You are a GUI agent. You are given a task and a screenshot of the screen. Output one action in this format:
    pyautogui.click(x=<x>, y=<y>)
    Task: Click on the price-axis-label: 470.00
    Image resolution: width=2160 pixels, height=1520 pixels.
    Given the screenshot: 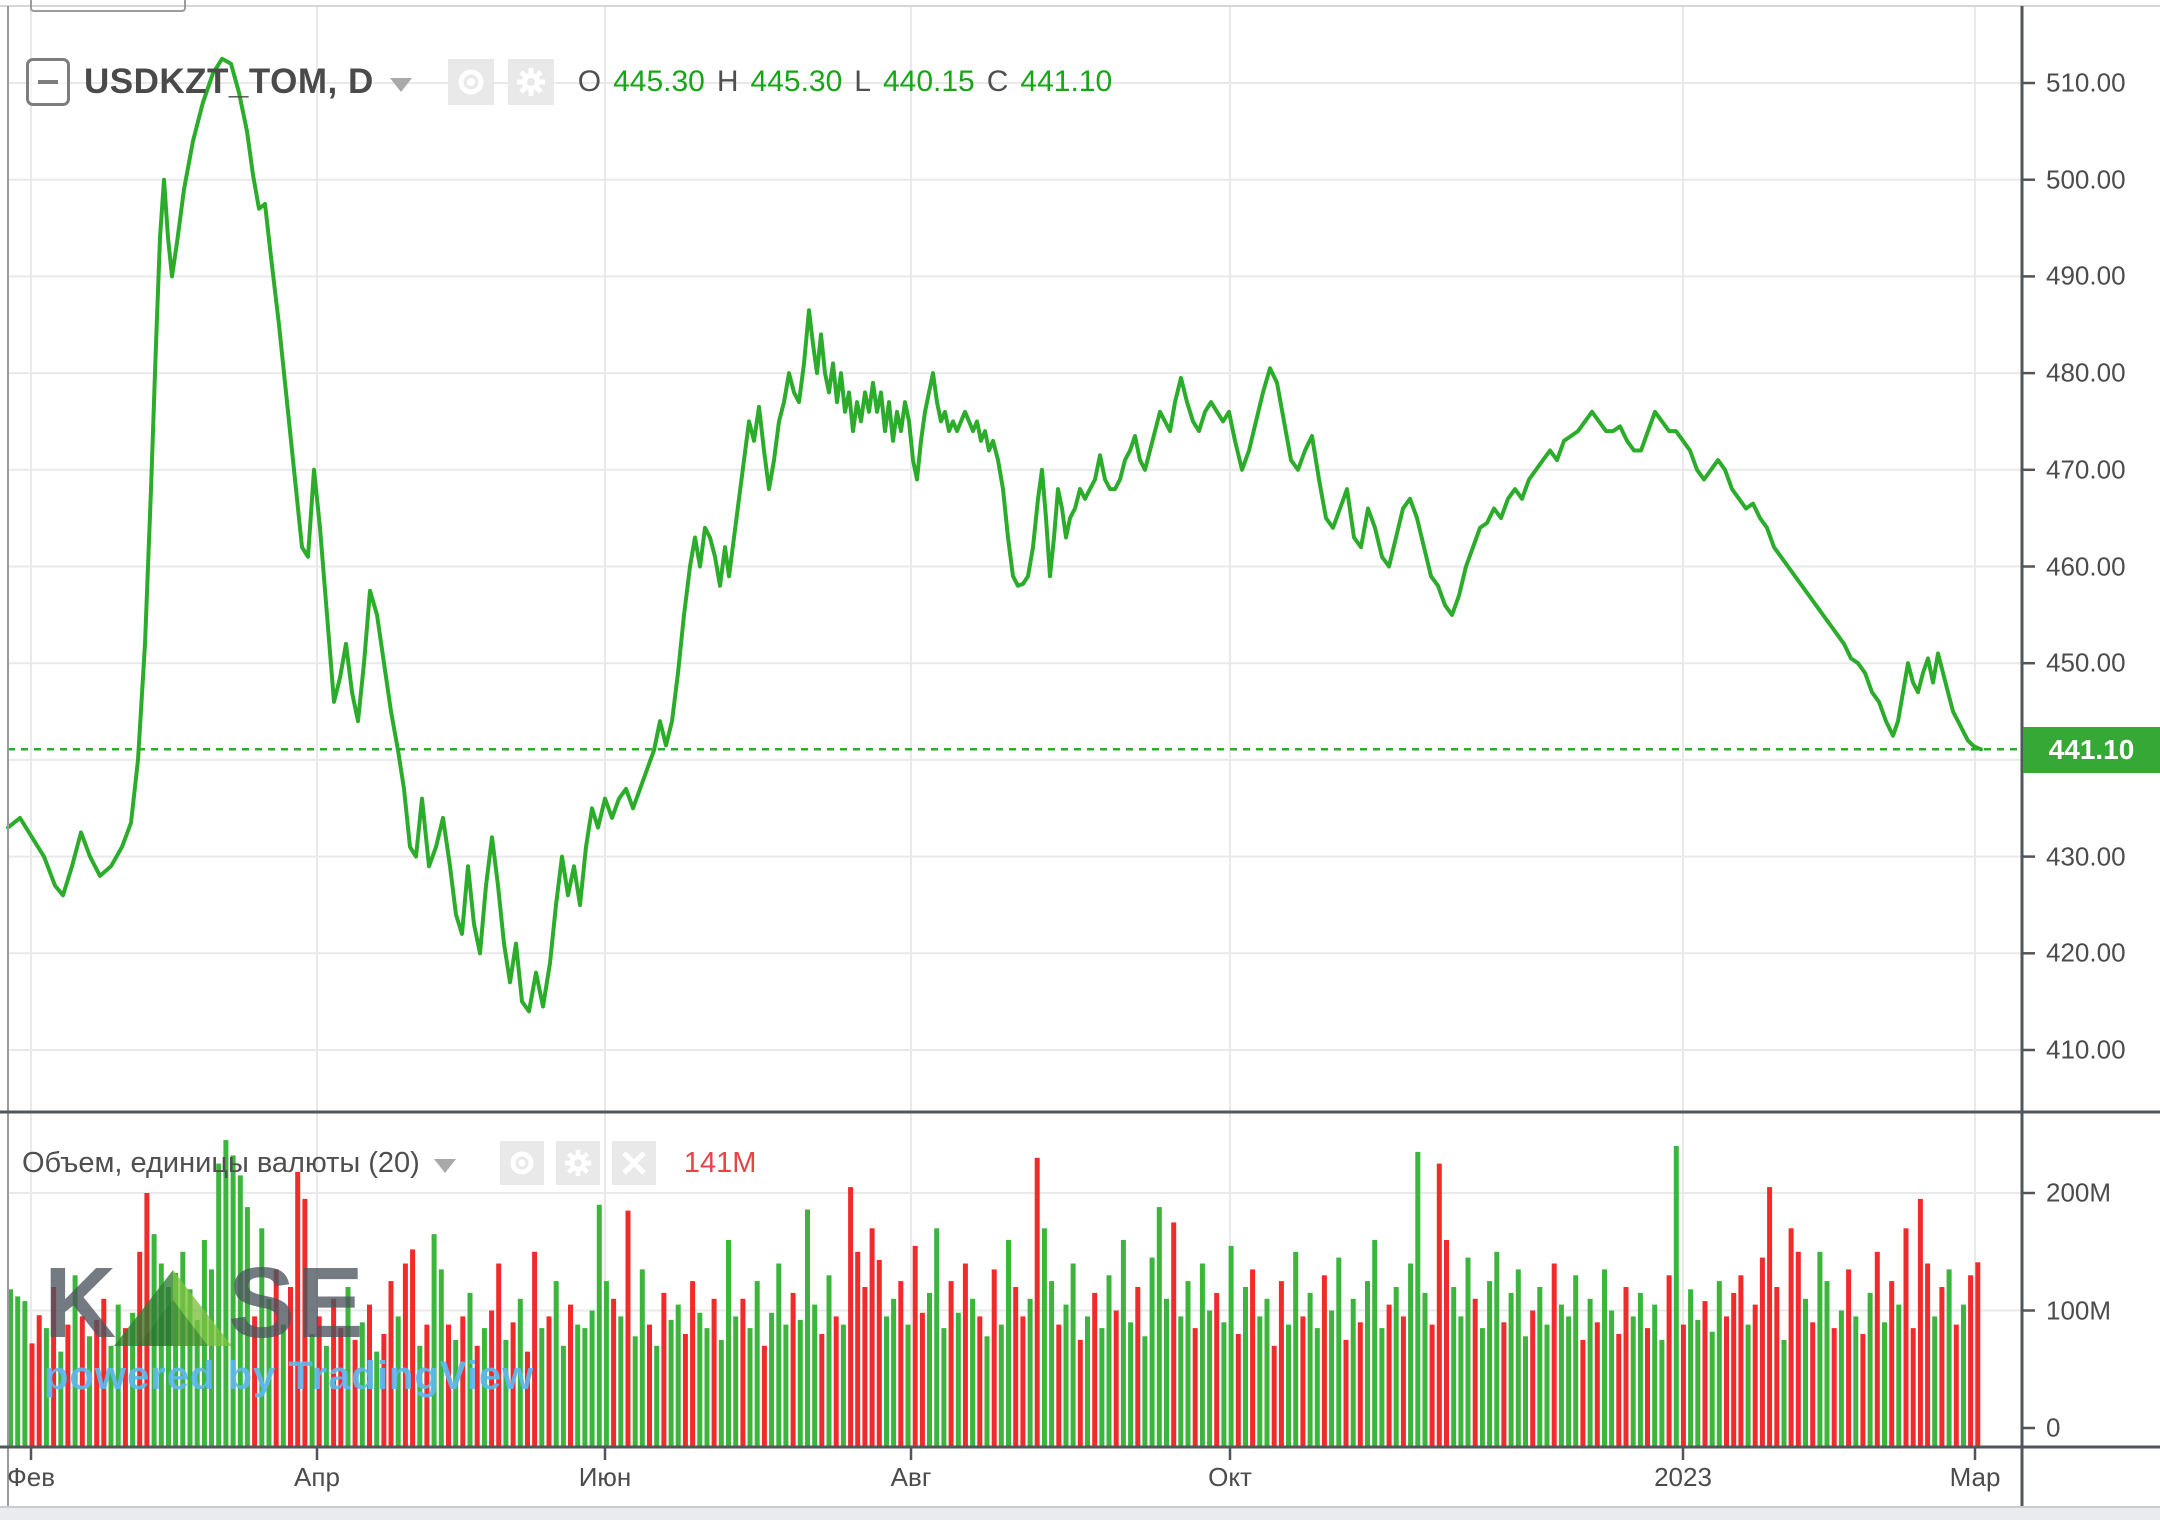 What is the action you would take?
    pyautogui.click(x=2086, y=469)
    